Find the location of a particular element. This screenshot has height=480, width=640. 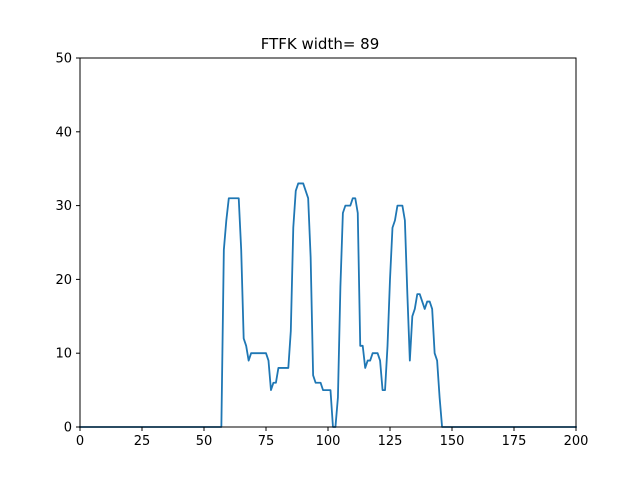

x-tick-label: 50 is located at coordinates (204, 441).